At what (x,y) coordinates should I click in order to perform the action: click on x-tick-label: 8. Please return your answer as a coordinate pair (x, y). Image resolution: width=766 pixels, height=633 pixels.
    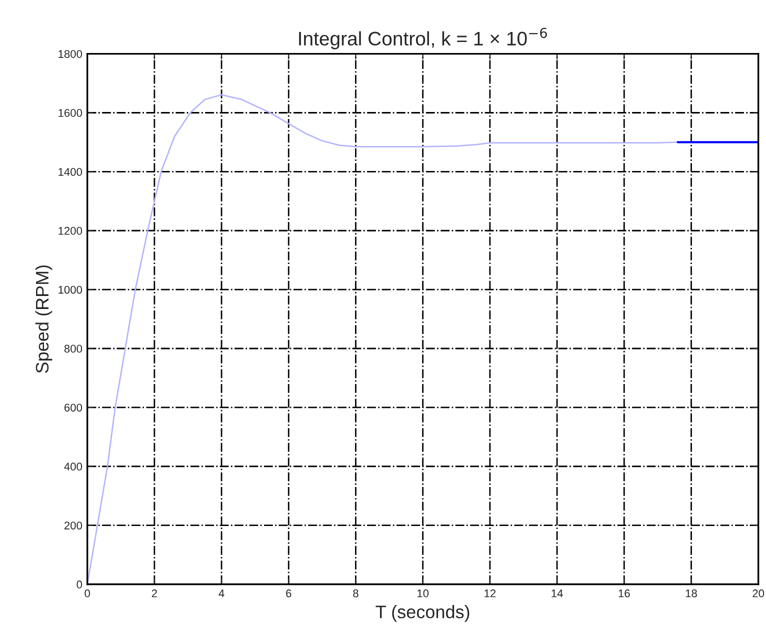
    Looking at the image, I should click on (355, 593).